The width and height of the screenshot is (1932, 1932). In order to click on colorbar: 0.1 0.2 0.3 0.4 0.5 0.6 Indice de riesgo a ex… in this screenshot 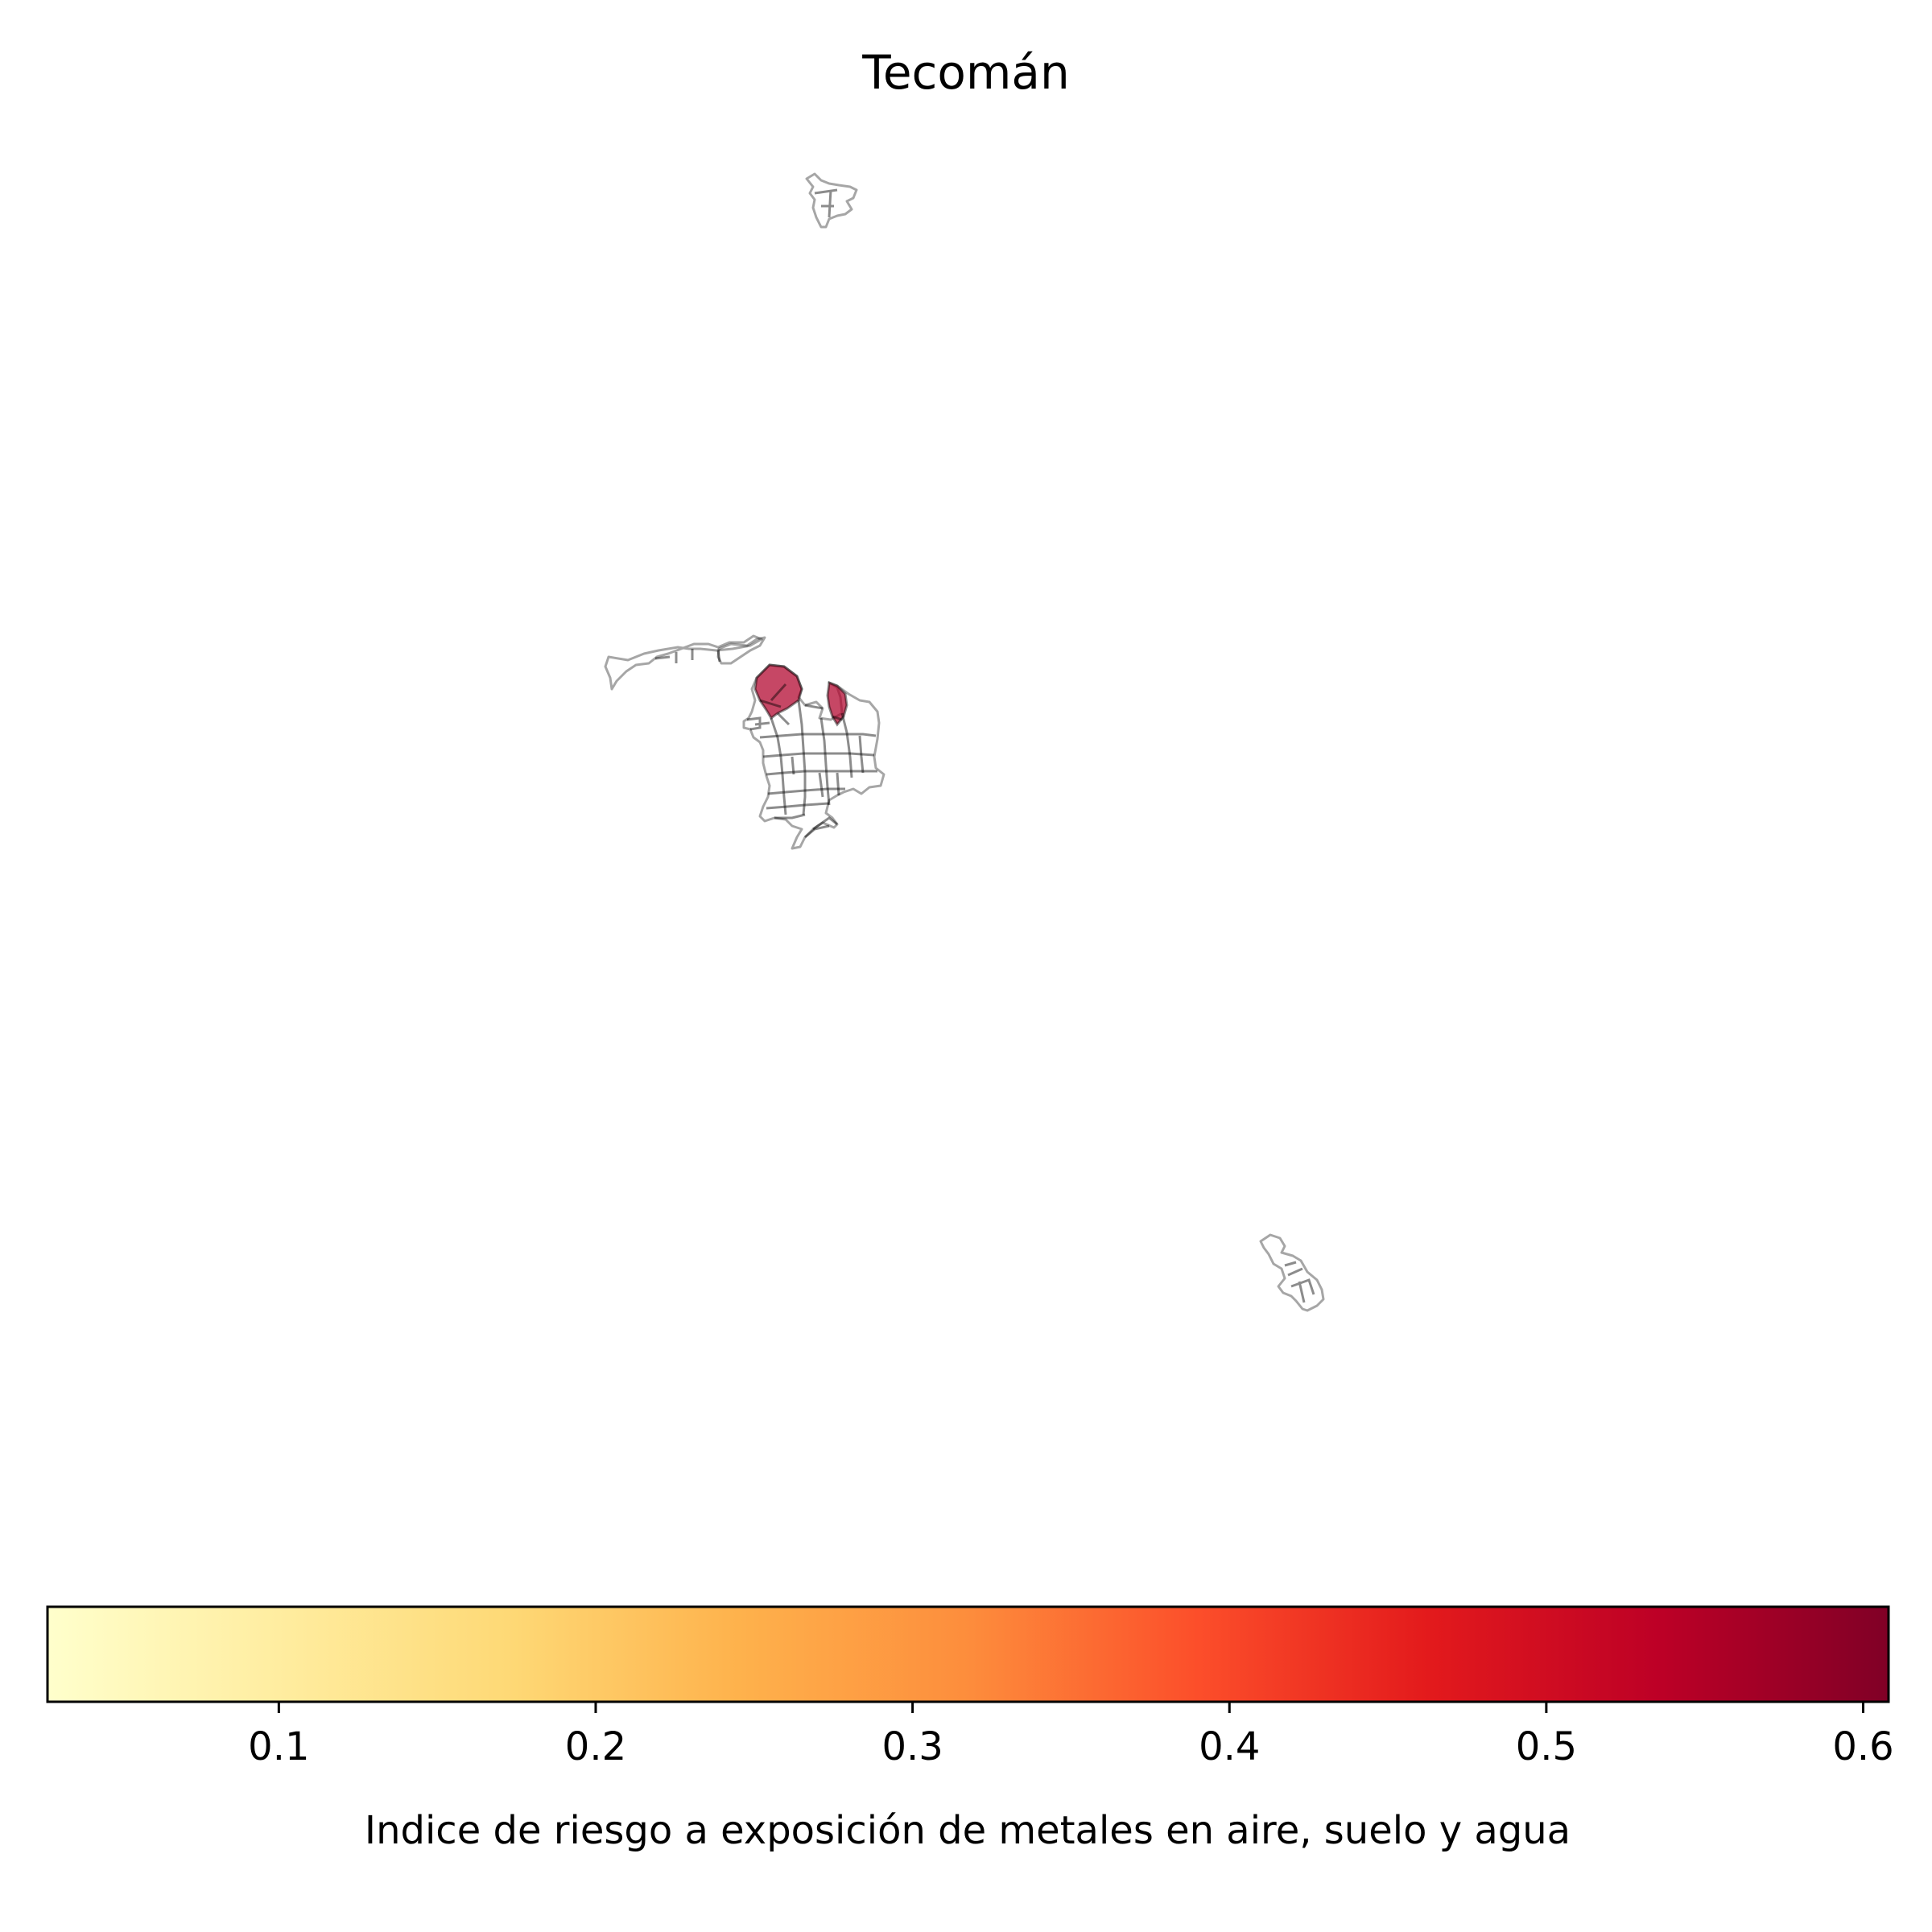, I will do `click(970, 1729)`.